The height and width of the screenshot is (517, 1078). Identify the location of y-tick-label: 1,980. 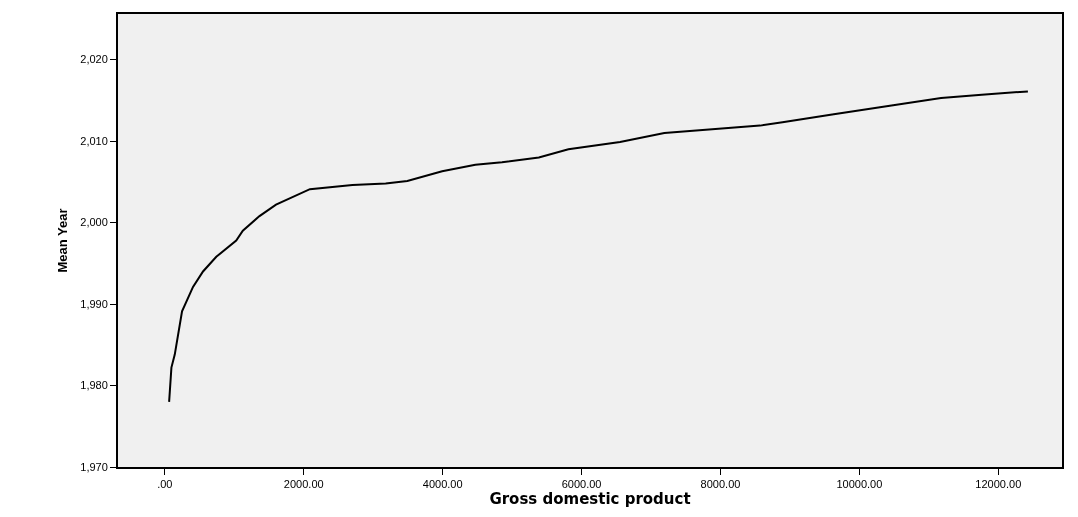
(94, 385).